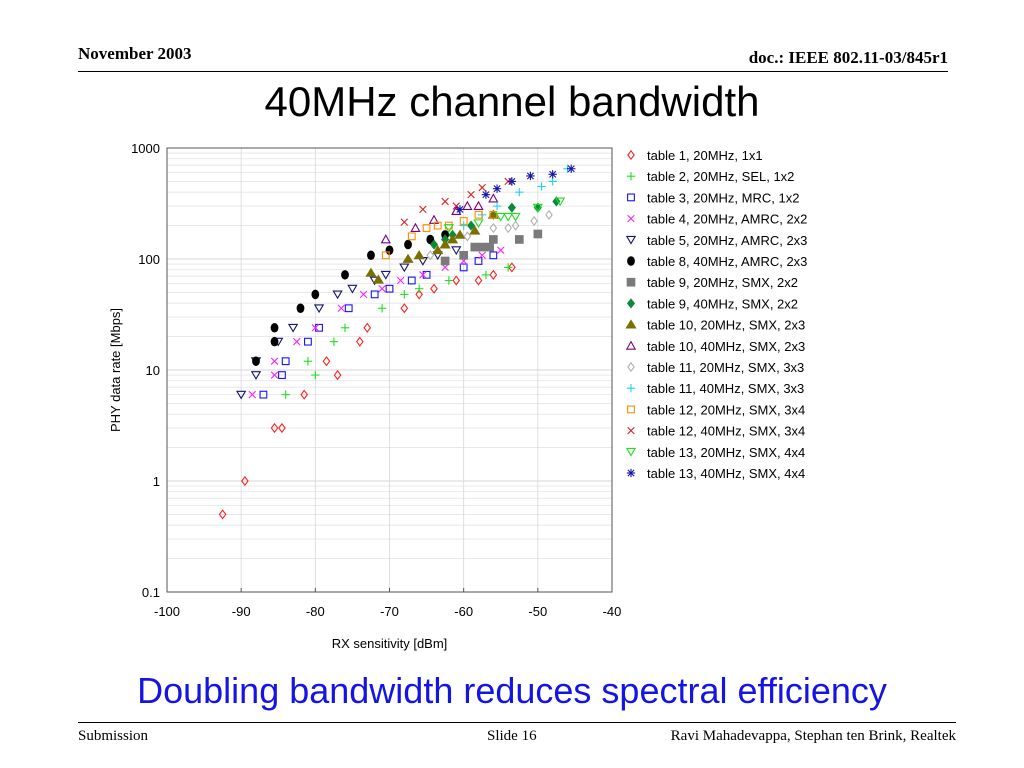 This screenshot has width=1024, height=768. Describe the element at coordinates (727, 240) in the screenshot. I see `legend-label-5: table 5, 20MHz, AMRC, 2x3` at that location.